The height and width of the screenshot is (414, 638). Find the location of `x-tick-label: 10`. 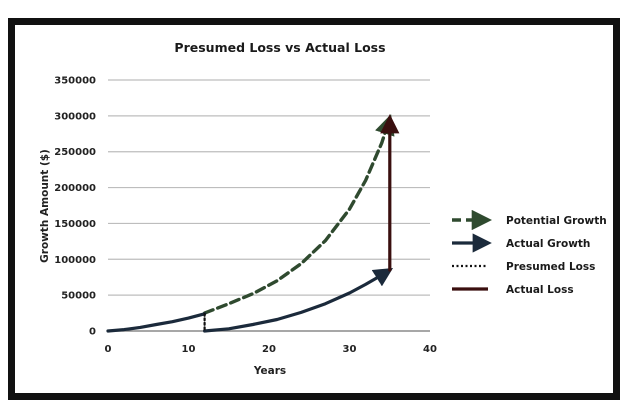

x-tick-label: 10 is located at coordinates (189, 349).